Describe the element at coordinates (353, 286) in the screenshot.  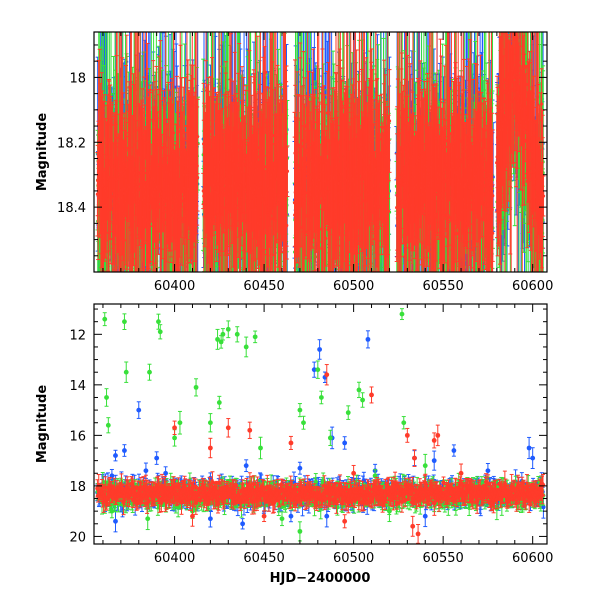
I see `x-tick-label: 60500` at that location.